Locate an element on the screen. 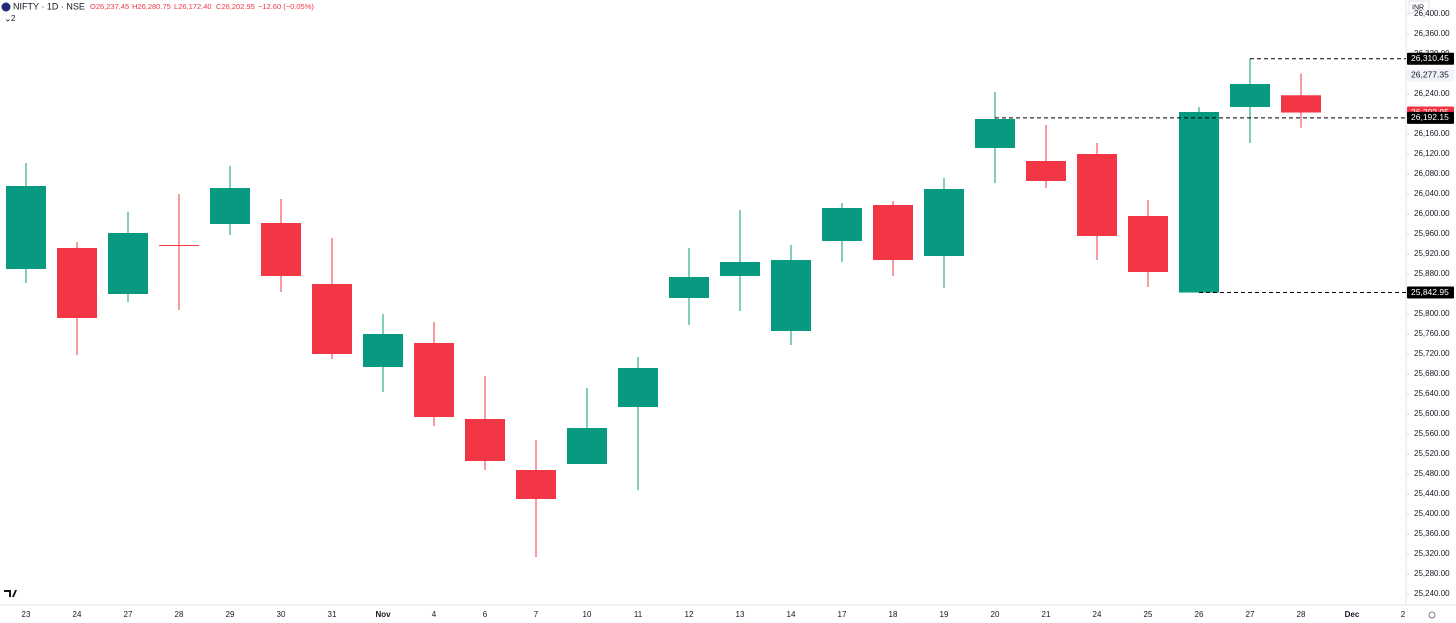 This screenshot has width=1456, height=623. x-tick-label: Dec is located at coordinates (1352, 614).